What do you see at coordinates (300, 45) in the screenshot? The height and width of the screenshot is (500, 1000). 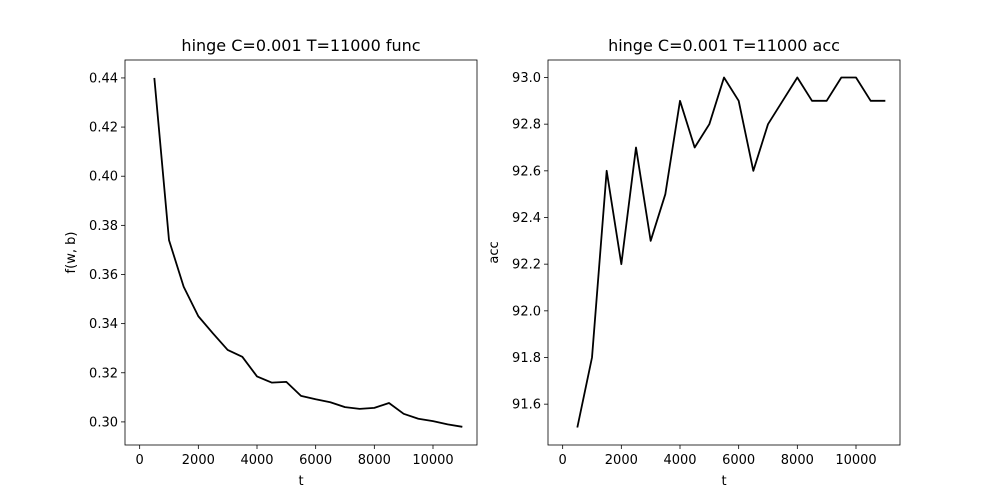 I see `chart-title: hinge C=0.001 T=11000 func` at bounding box center [300, 45].